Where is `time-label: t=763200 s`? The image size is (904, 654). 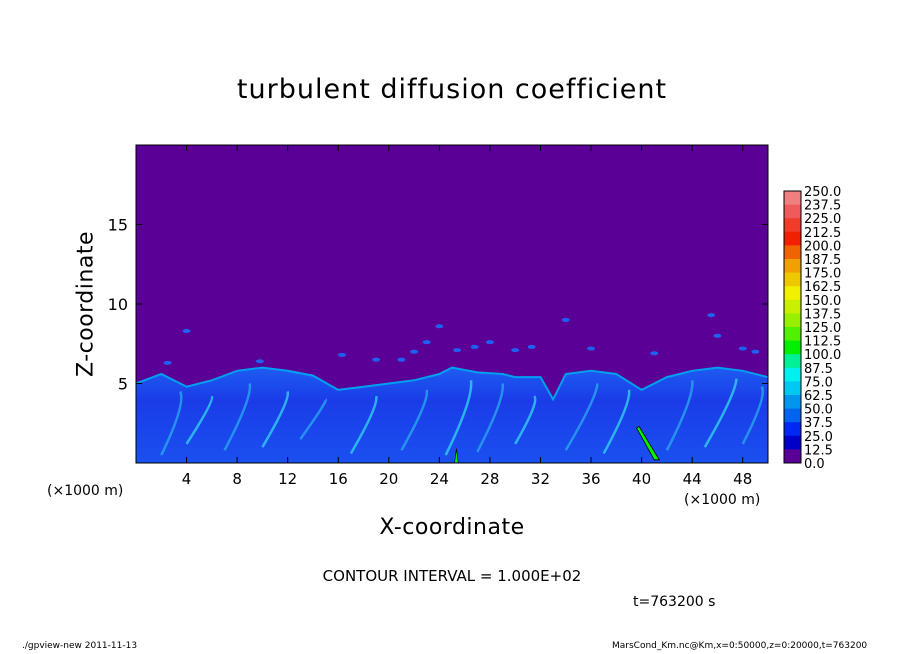
time-label: t=763200 s is located at coordinates (674, 602).